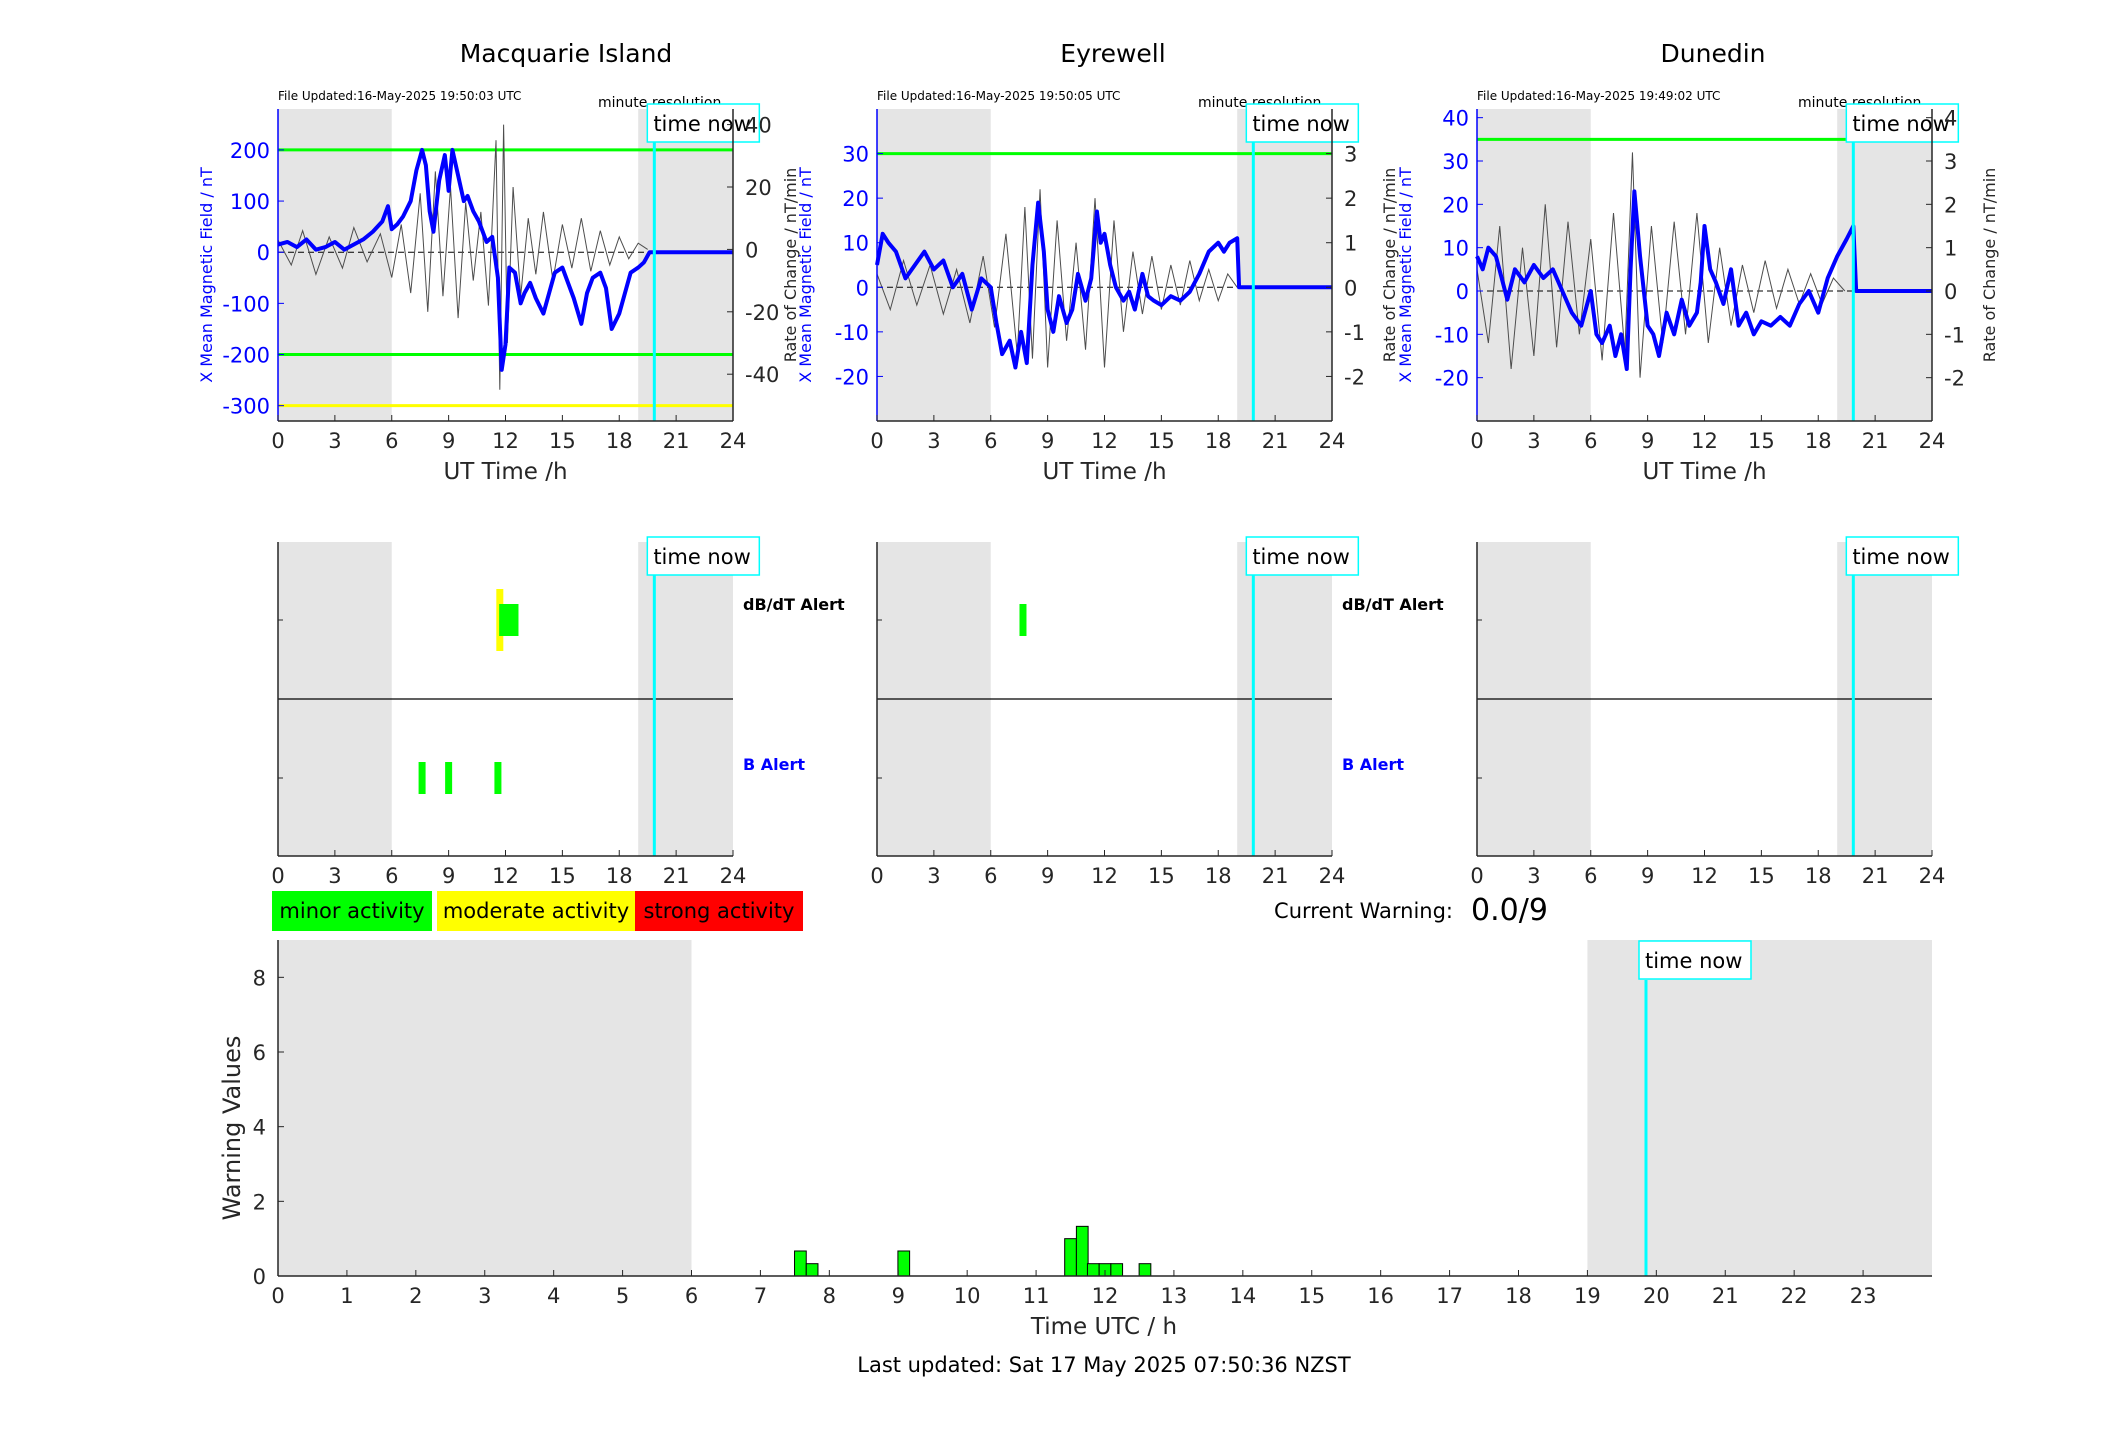 The width and height of the screenshot is (2117, 1437). I want to click on x-tick-label: 2, so click(415, 1296).